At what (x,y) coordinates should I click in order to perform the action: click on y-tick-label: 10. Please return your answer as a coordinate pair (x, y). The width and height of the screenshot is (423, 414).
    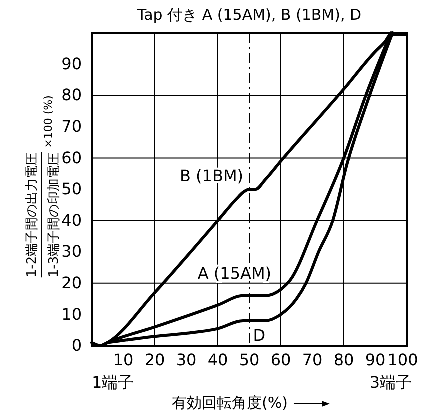
    Looking at the image, I should click on (72, 314).